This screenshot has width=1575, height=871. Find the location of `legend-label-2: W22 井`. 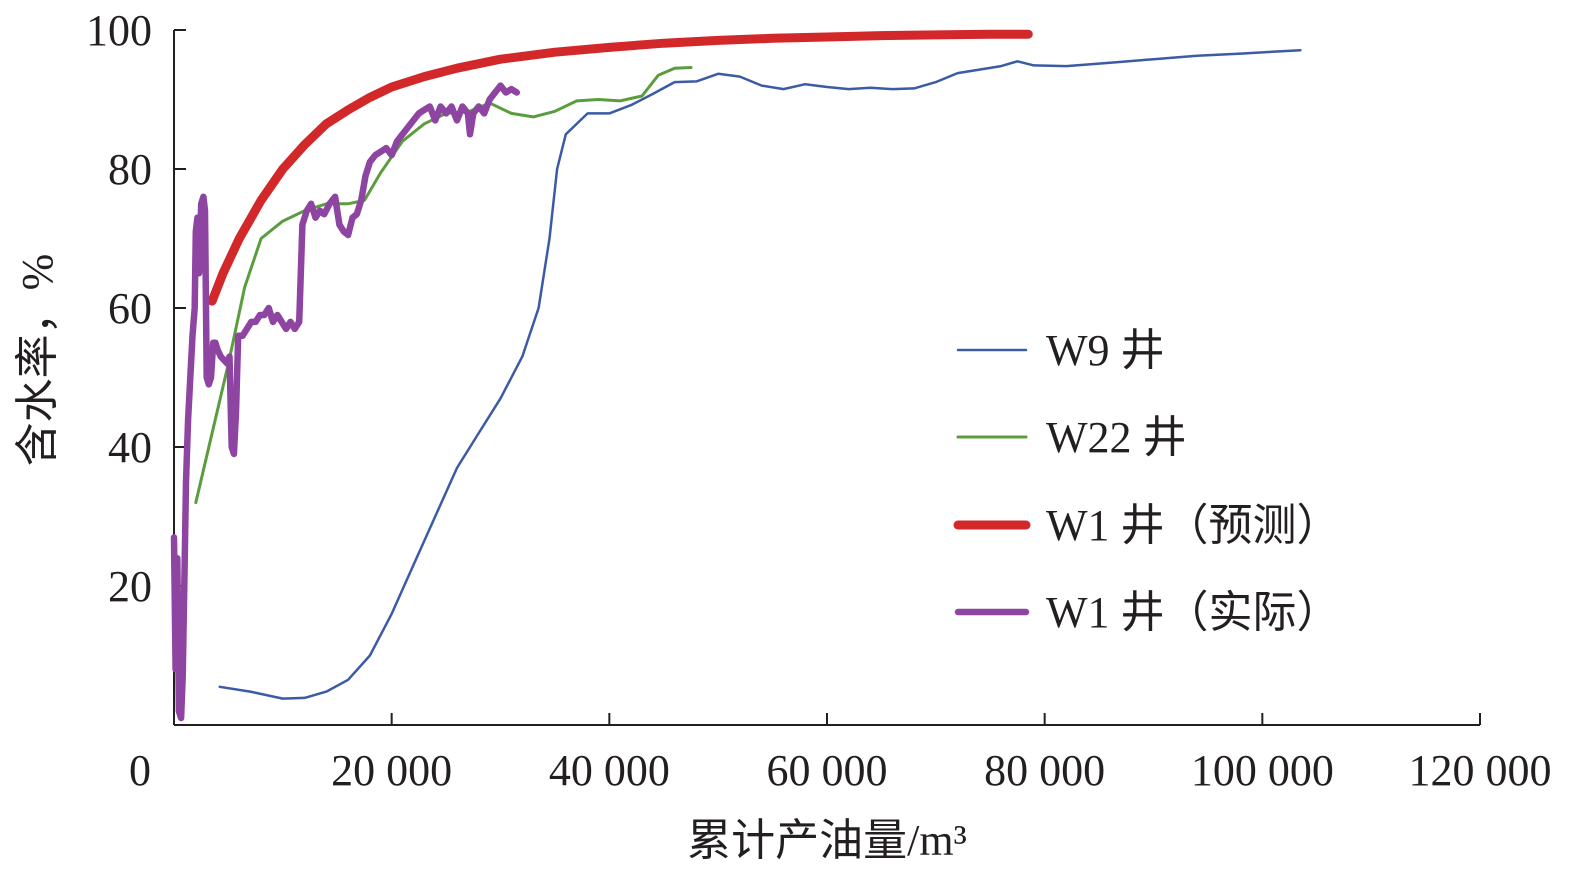

legend-label-2: W22 井 is located at coordinates (1116, 437).